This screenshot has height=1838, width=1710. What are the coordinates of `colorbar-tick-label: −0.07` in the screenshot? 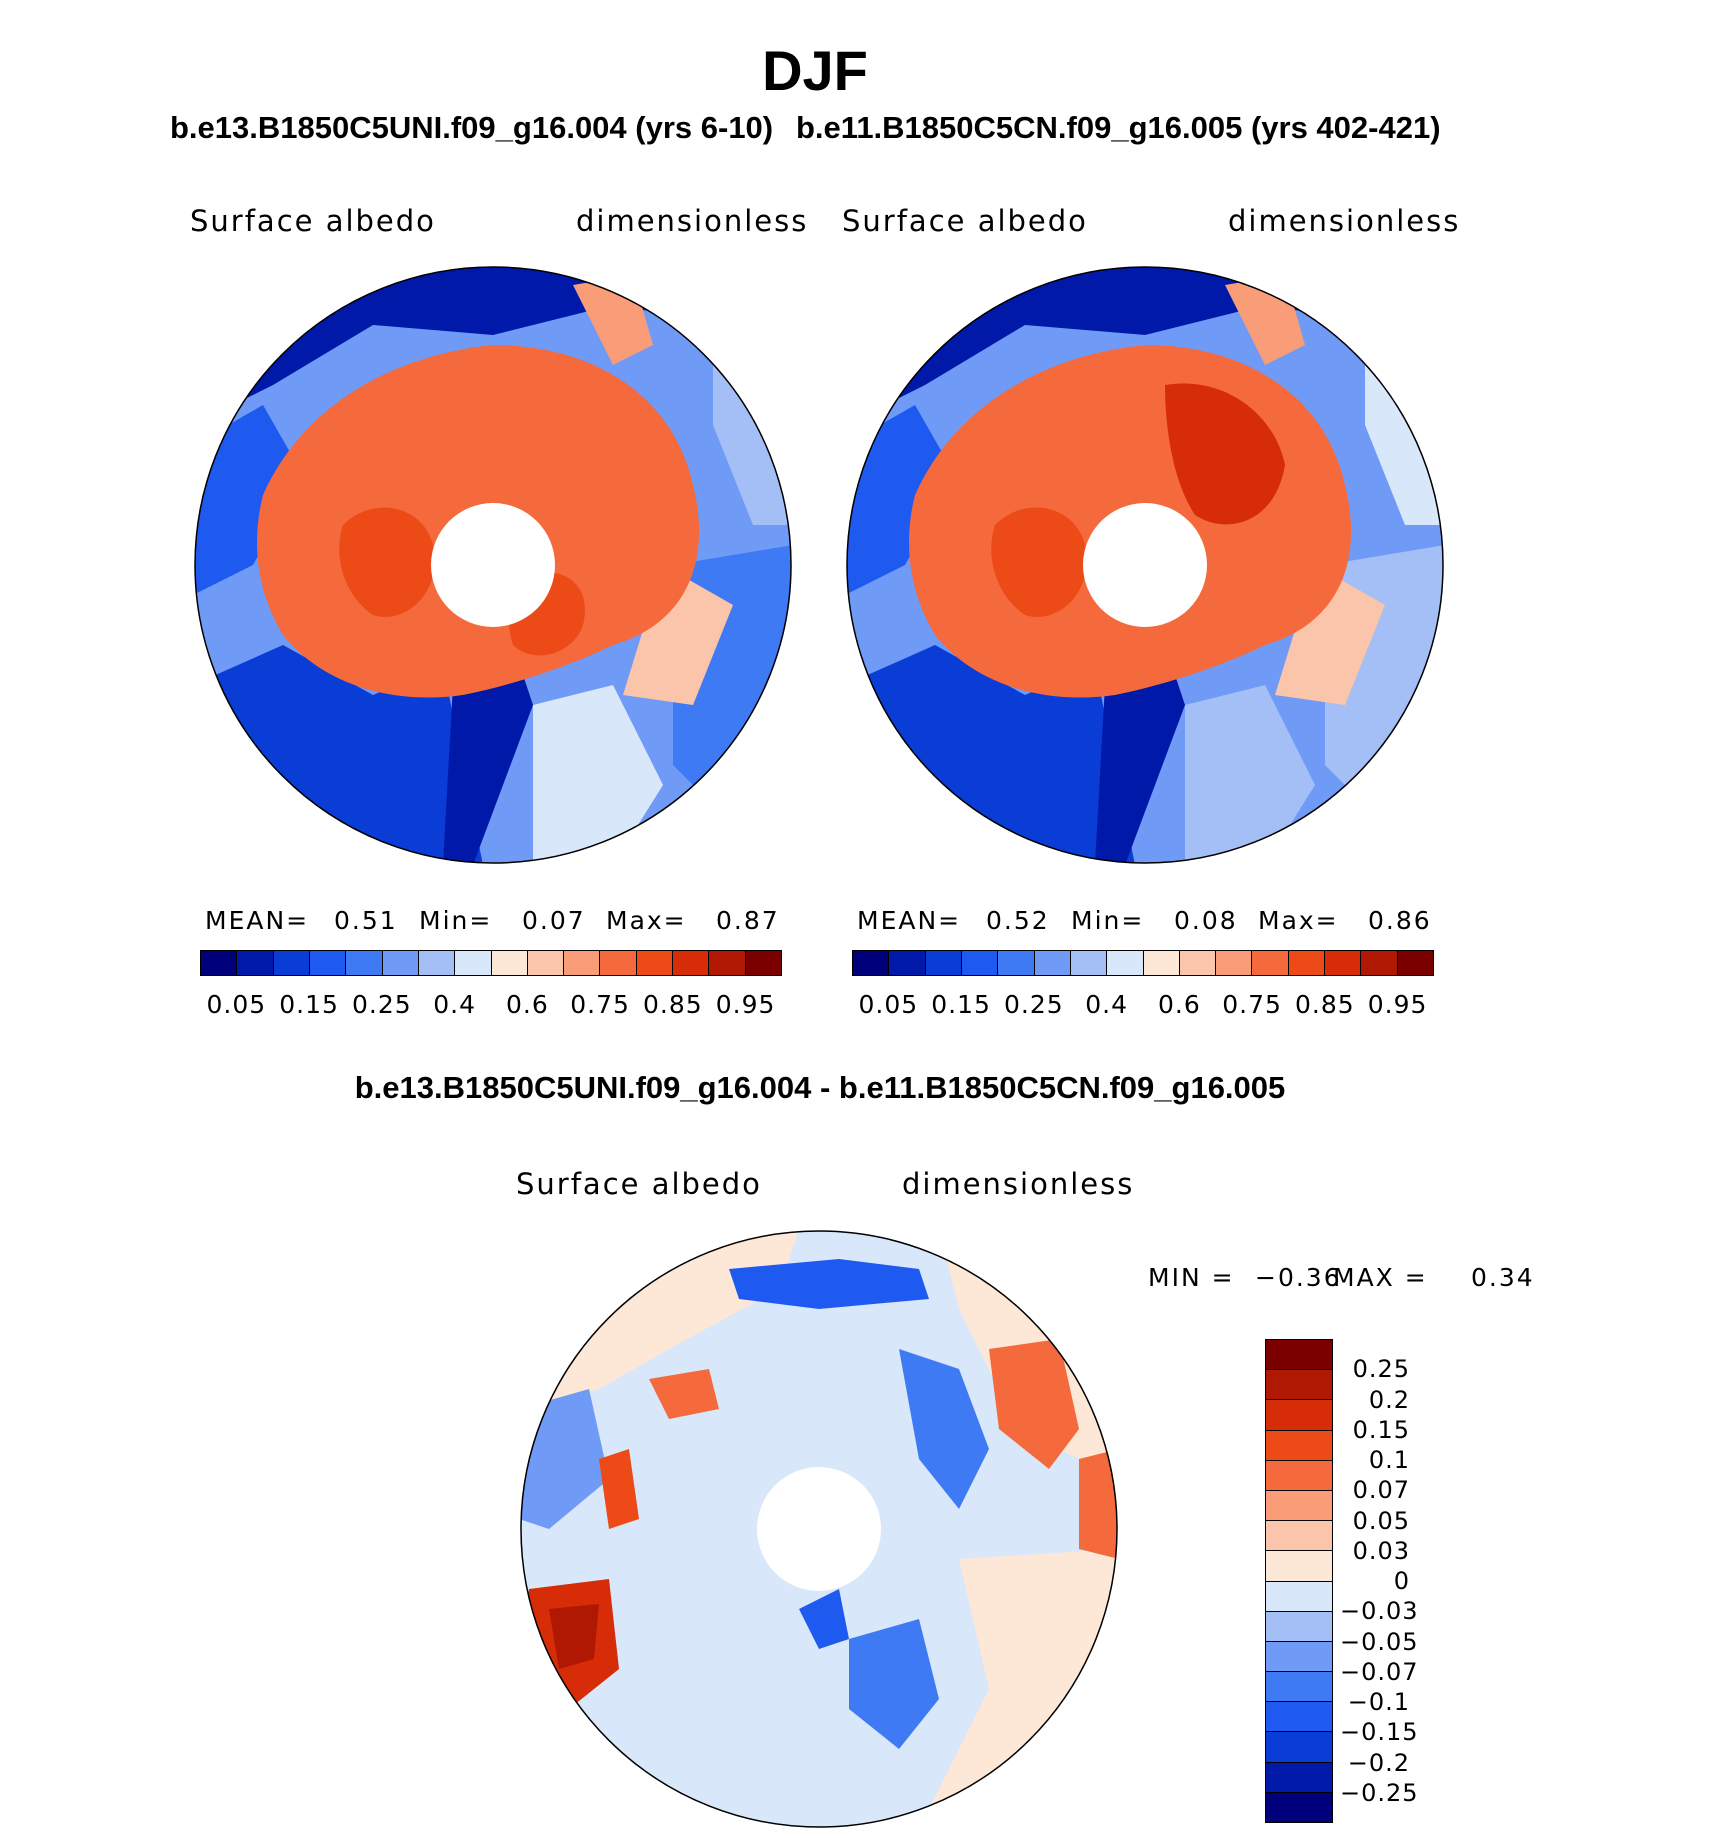 It's located at (1379, 1671).